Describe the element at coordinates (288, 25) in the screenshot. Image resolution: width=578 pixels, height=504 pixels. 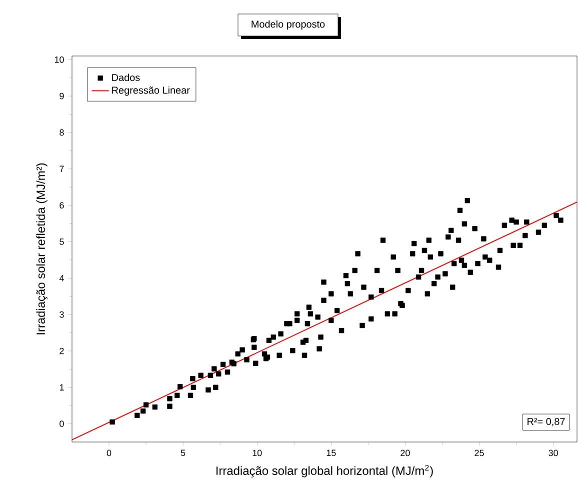
I see `chart-title: Modelo proposto` at that location.